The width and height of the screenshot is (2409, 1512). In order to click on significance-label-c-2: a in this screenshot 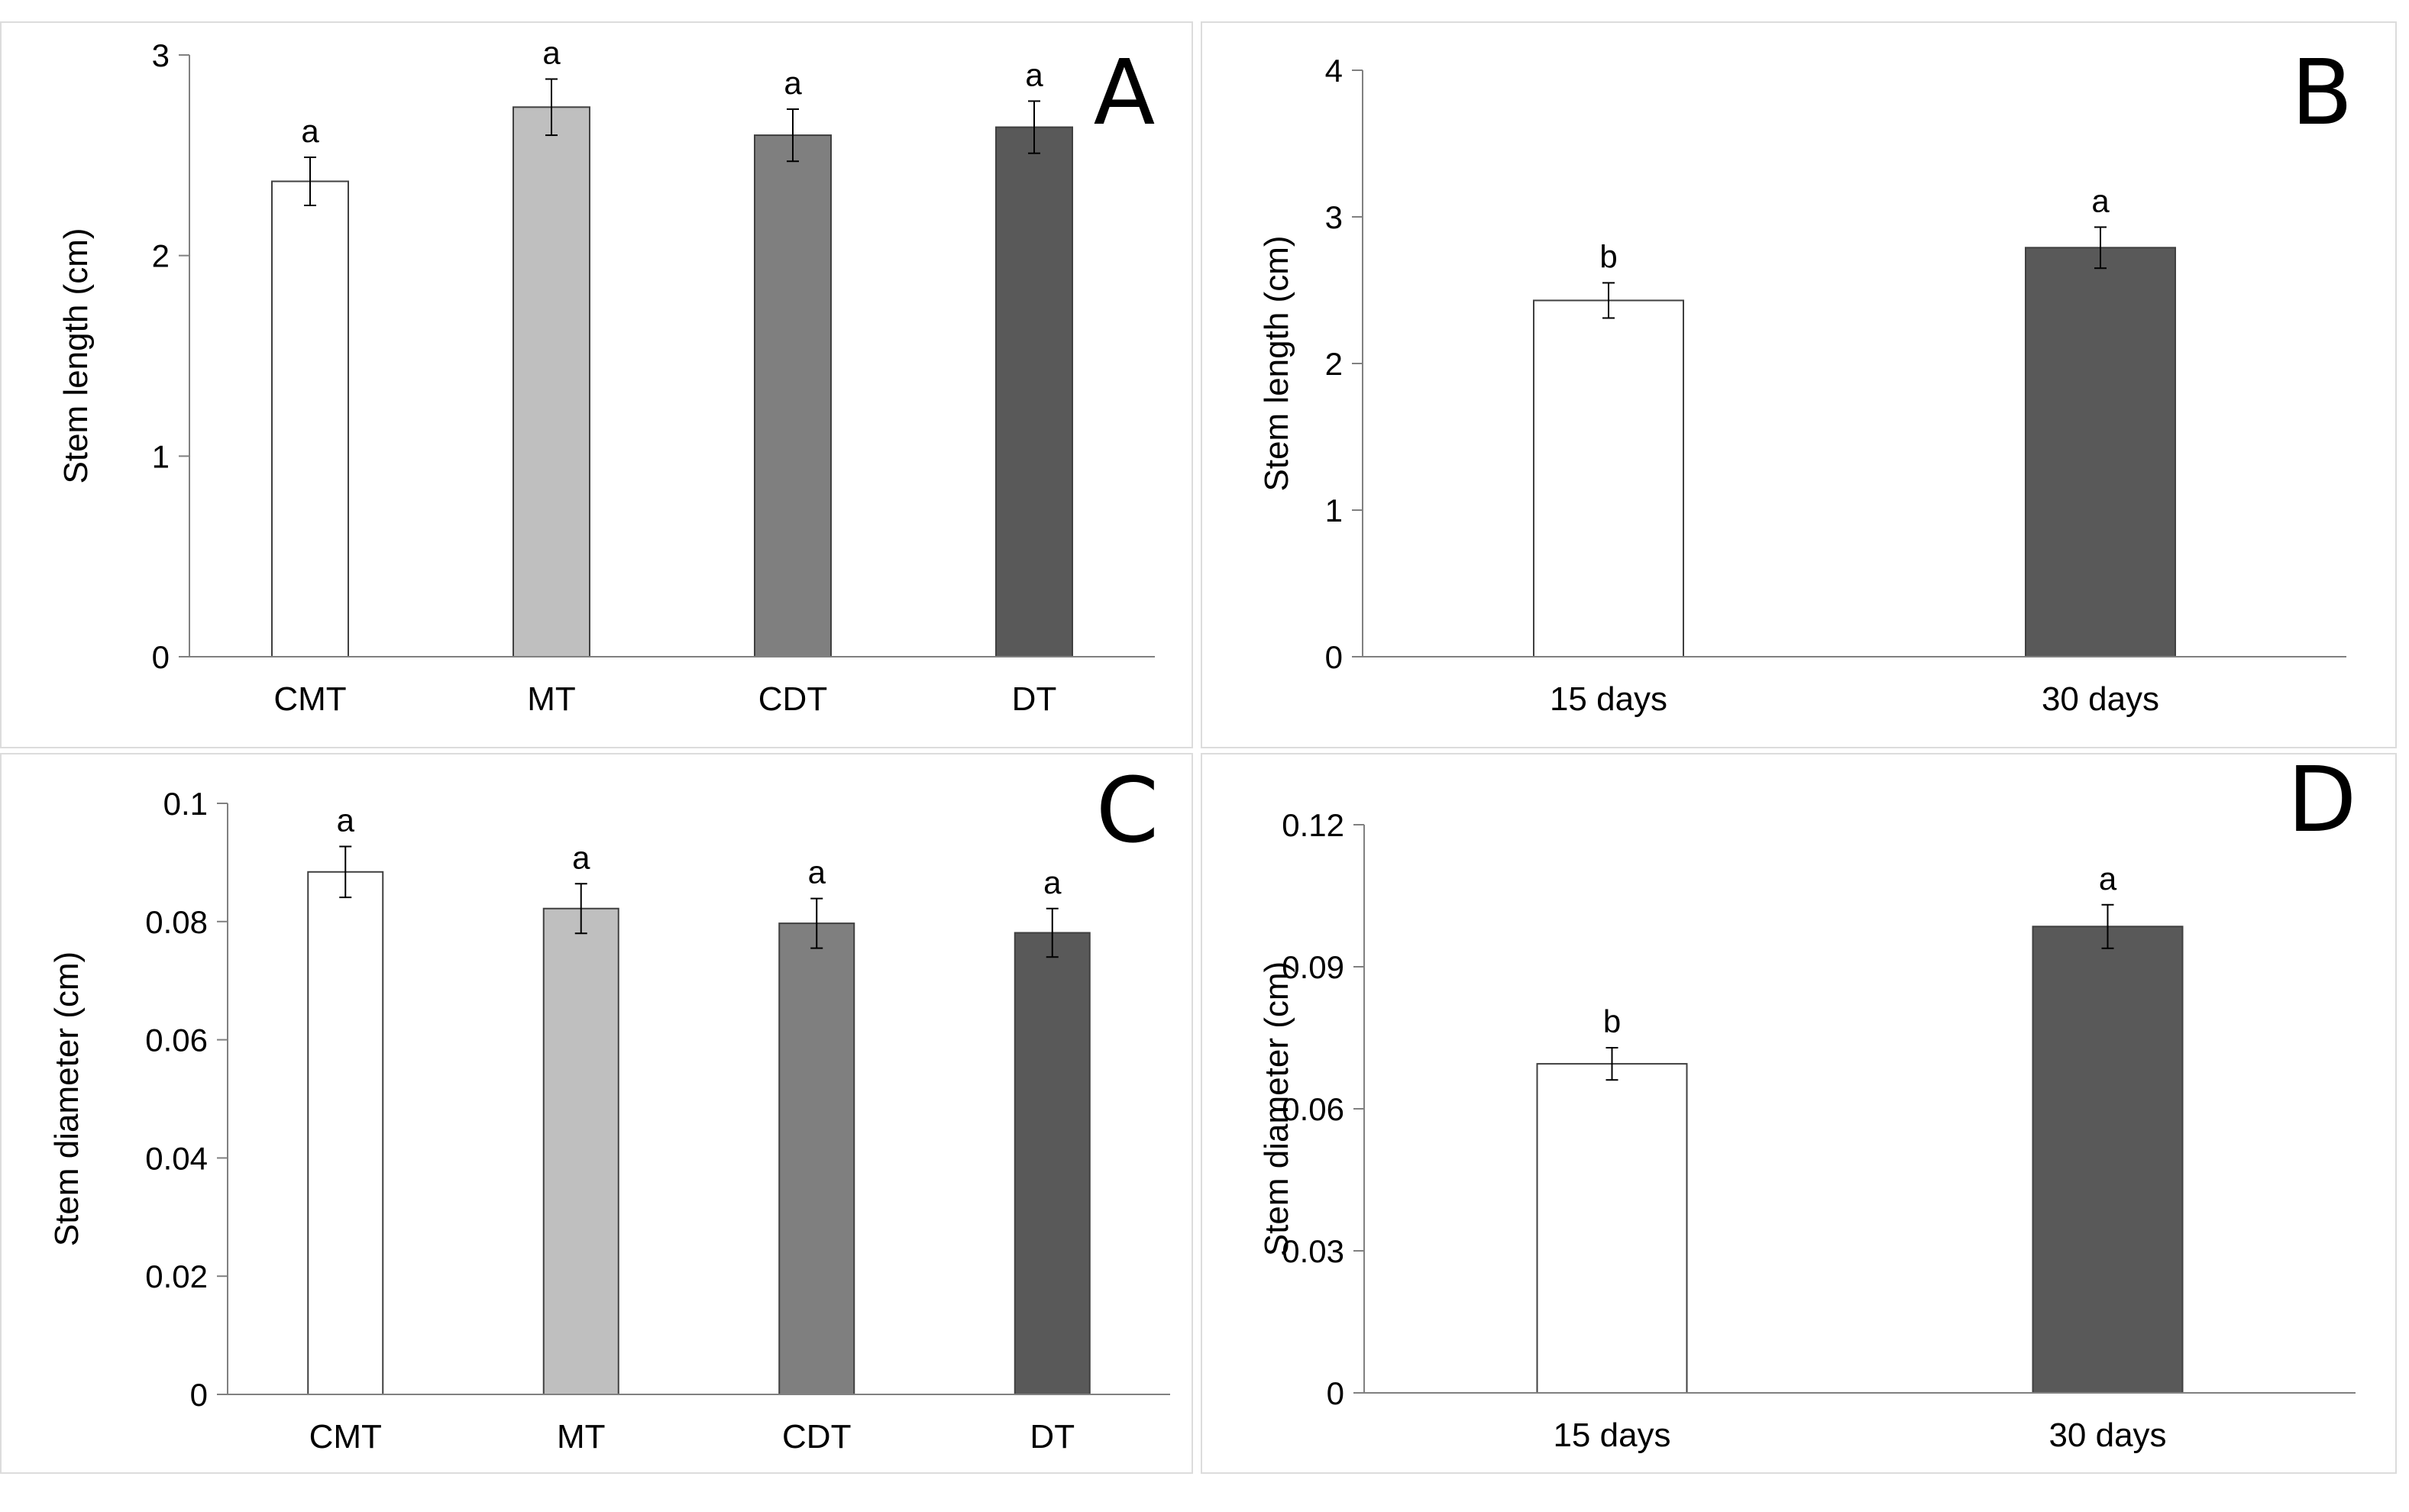, I will do `click(581, 857)`.